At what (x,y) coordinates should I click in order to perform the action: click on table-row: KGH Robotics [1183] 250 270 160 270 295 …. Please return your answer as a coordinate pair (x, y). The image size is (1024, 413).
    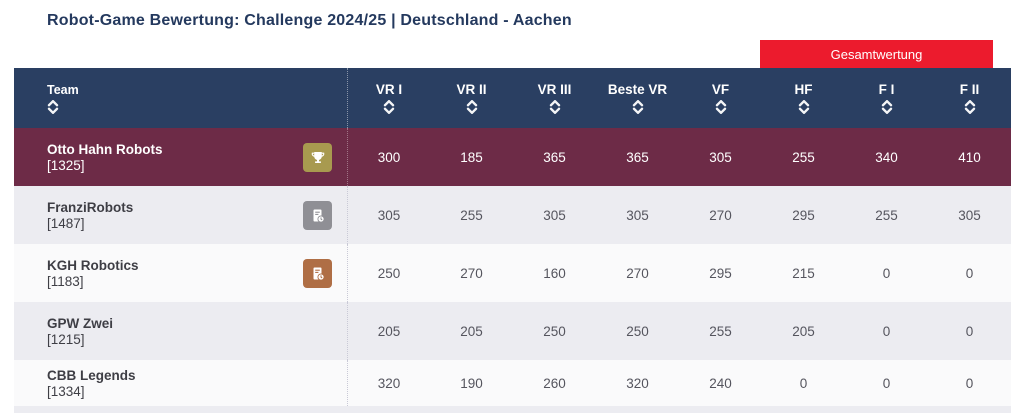
    Looking at the image, I should click on (512, 273).